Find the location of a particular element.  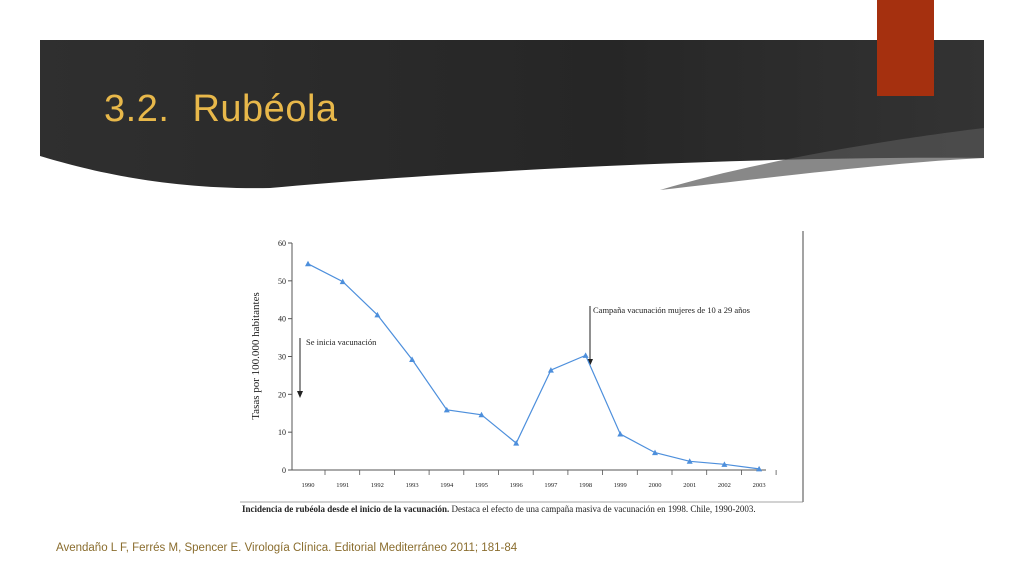

y-tick-label-10: 10 is located at coordinates (282, 432).